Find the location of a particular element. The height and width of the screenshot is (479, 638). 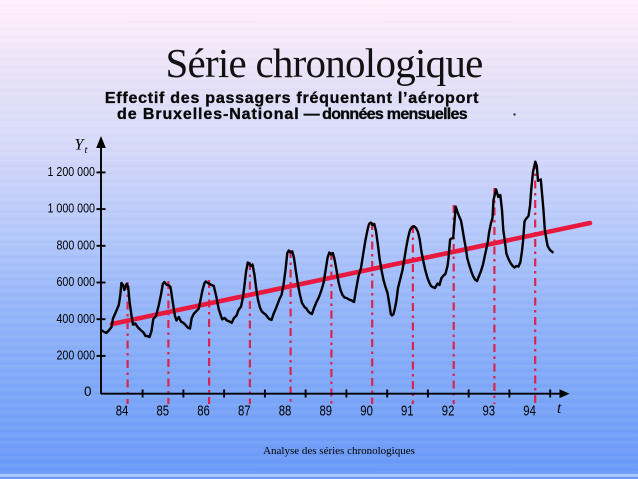

svg-text: 1 000 000 is located at coordinates (72, 209).